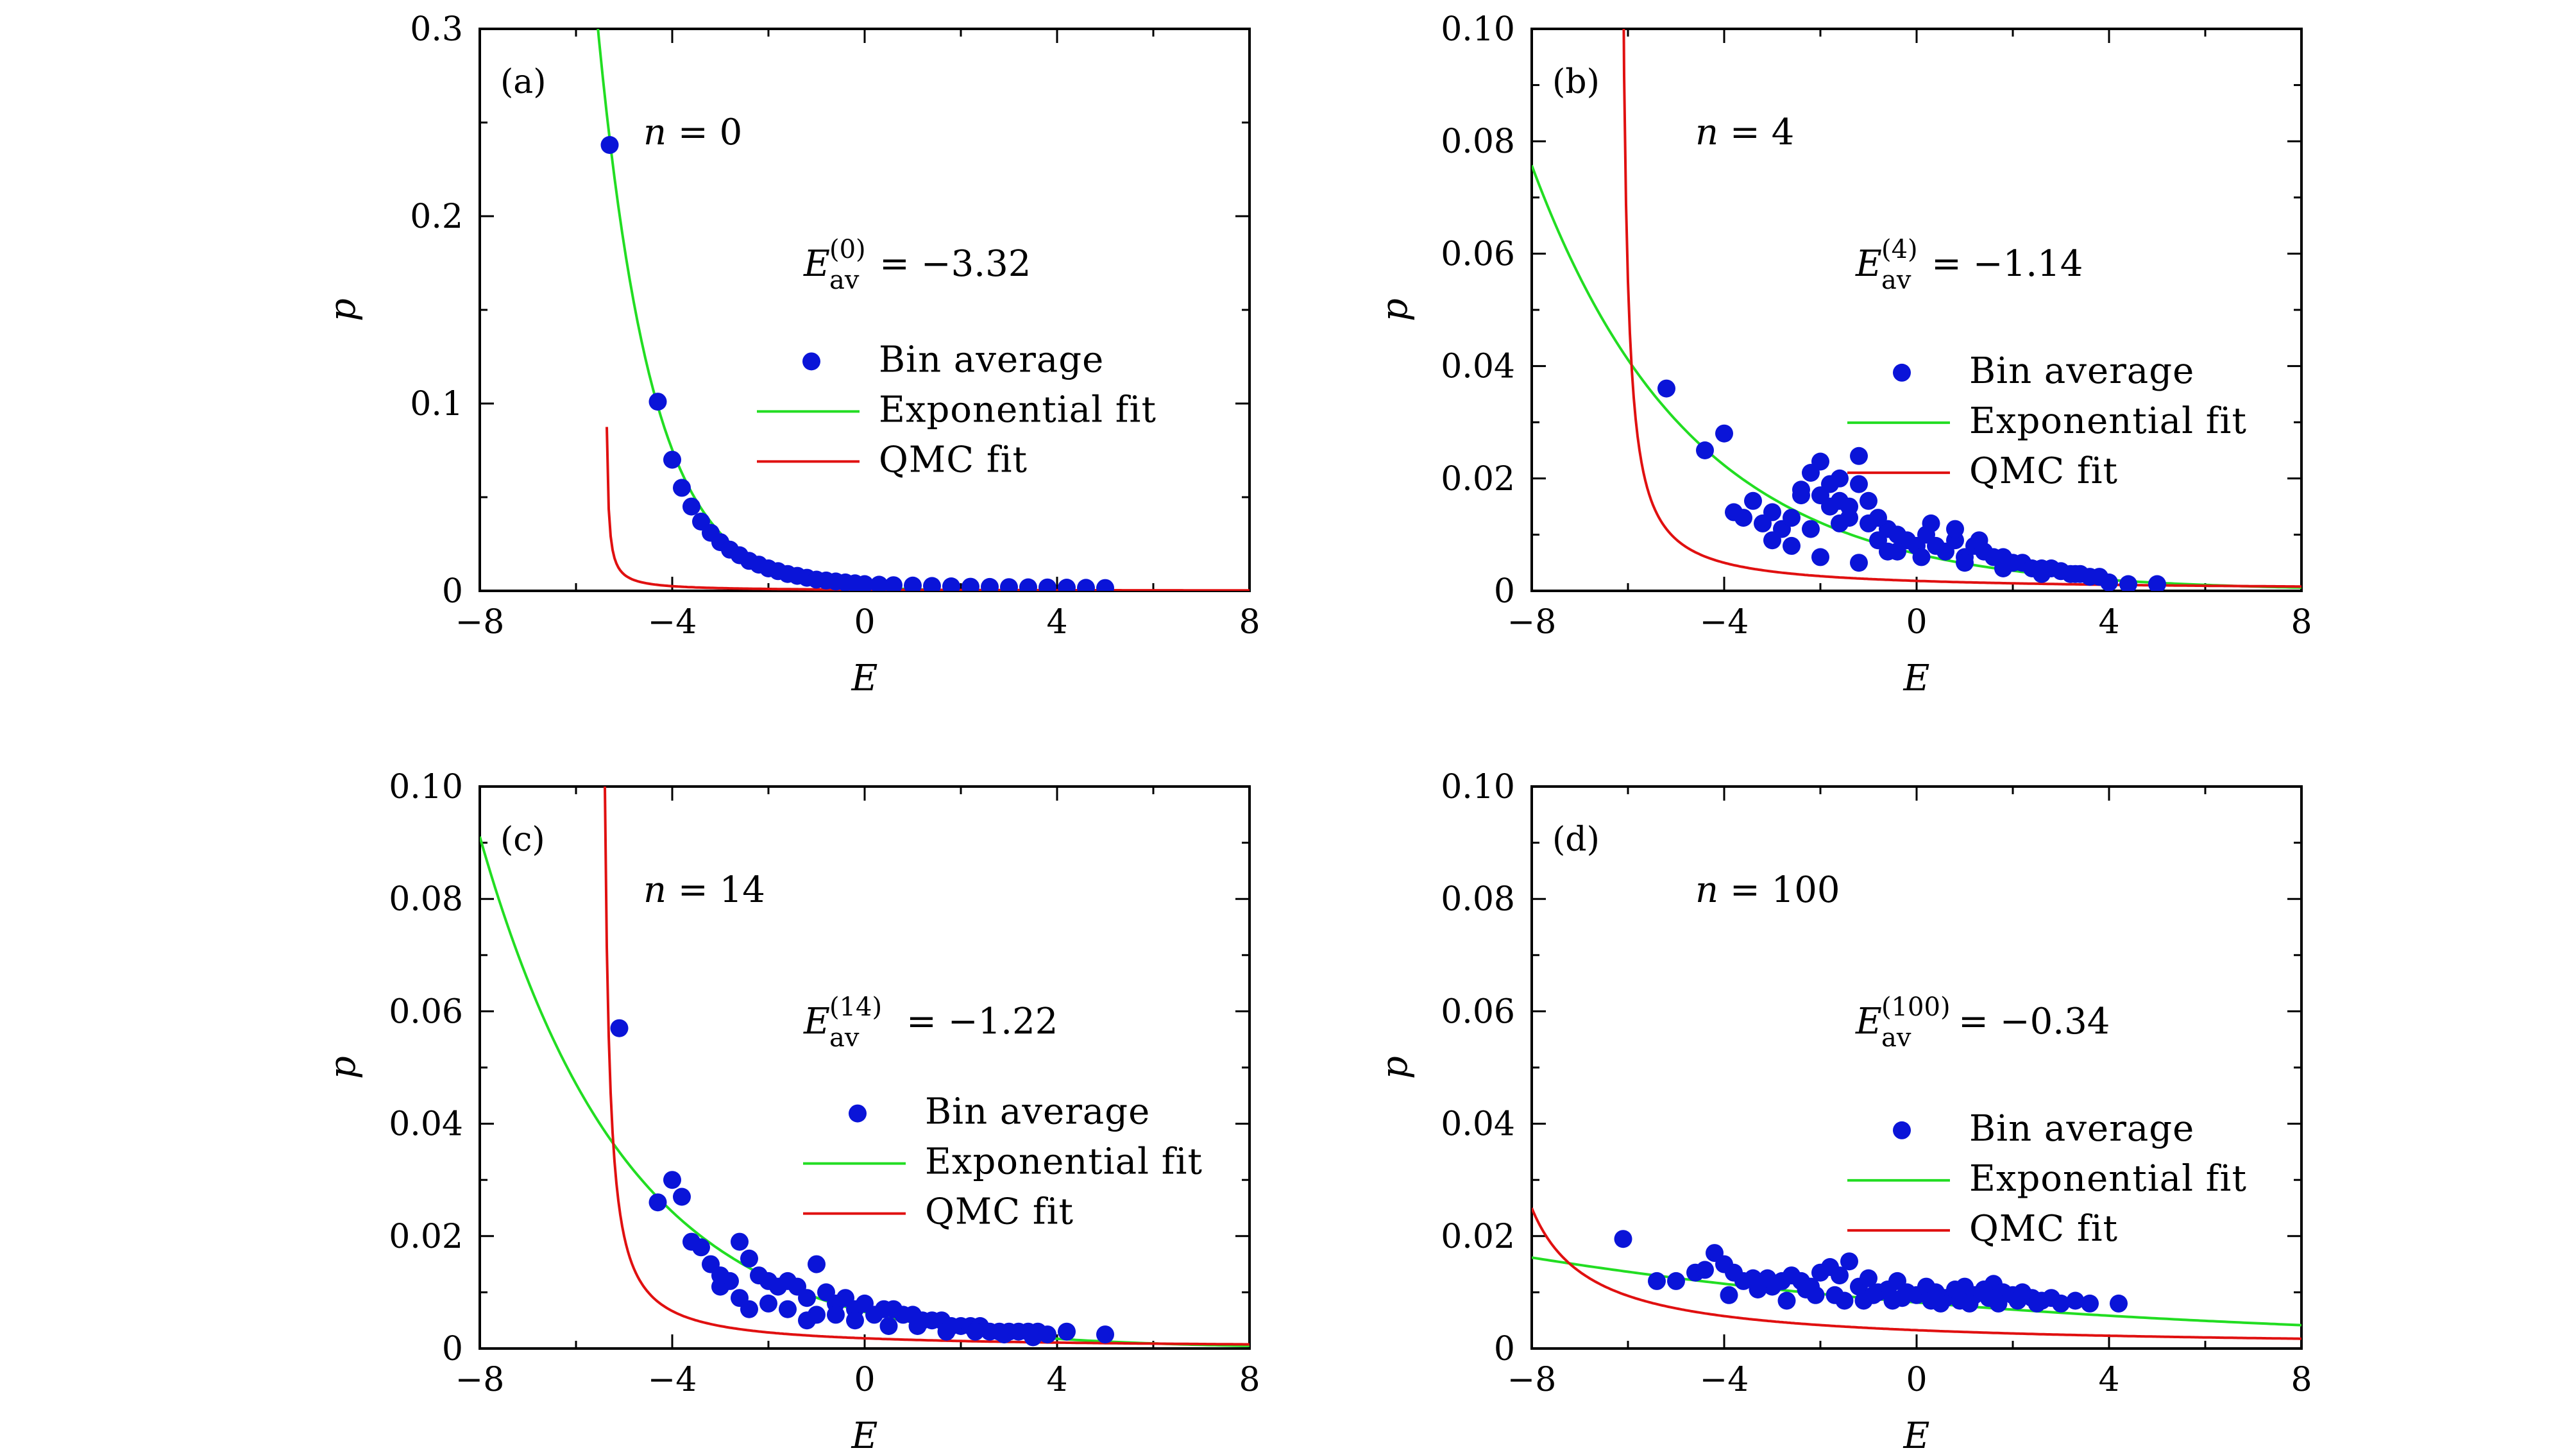 This screenshot has width=2576, height=1455. Describe the element at coordinates (1744, 132) in the screenshot. I see `n-annotation: n = 4` at that location.